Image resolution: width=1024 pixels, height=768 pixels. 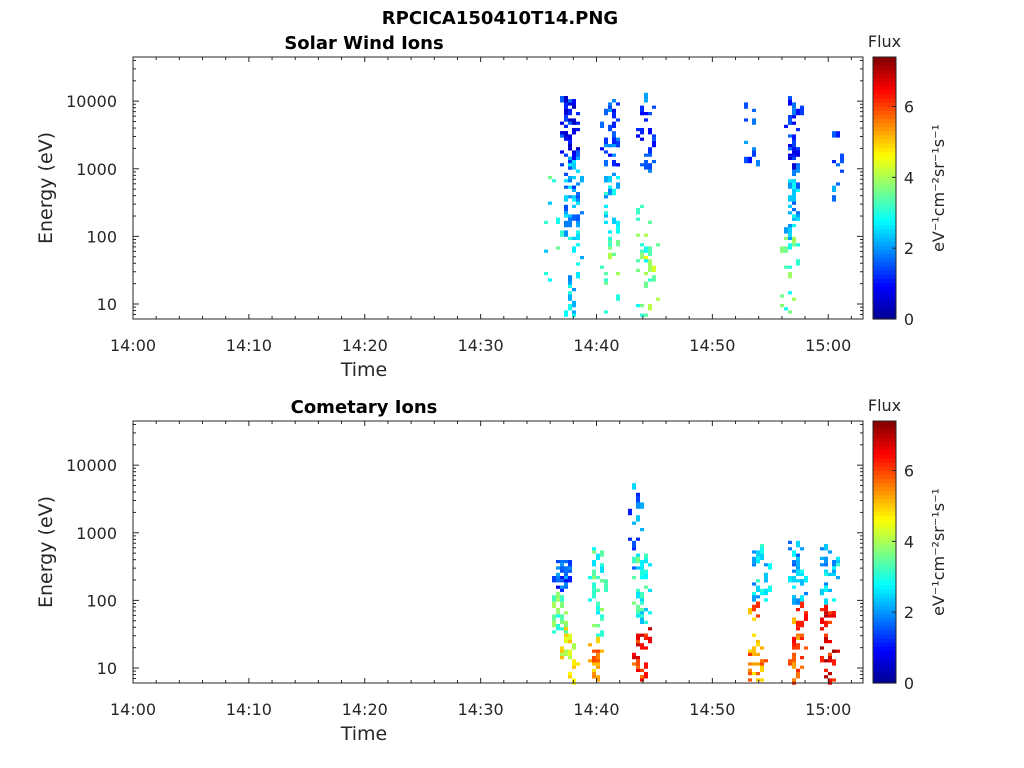 What do you see at coordinates (909, 541) in the screenshot?
I see `colorbar-tick-label: 4` at bounding box center [909, 541].